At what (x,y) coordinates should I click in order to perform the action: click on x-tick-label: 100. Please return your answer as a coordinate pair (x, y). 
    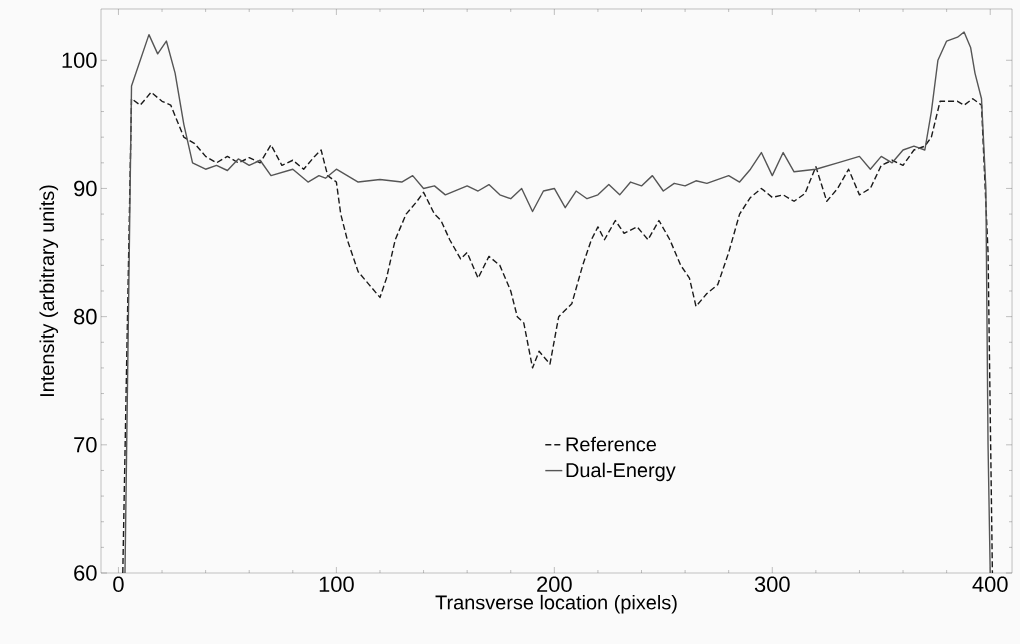
    Looking at the image, I should click on (336, 584).